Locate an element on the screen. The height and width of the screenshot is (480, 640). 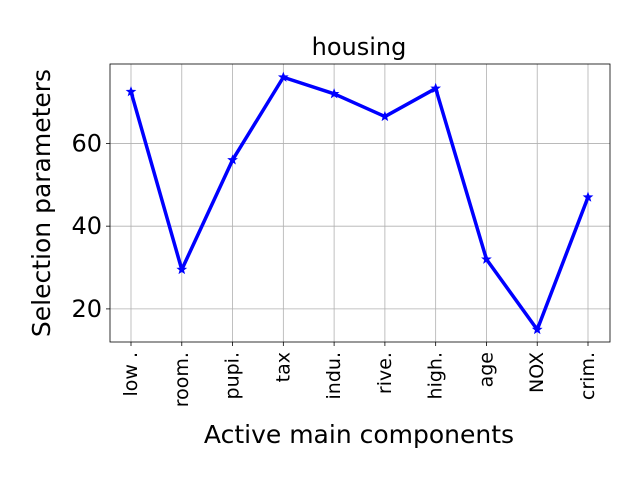
y-tick-label: 40 is located at coordinates (86, 226).